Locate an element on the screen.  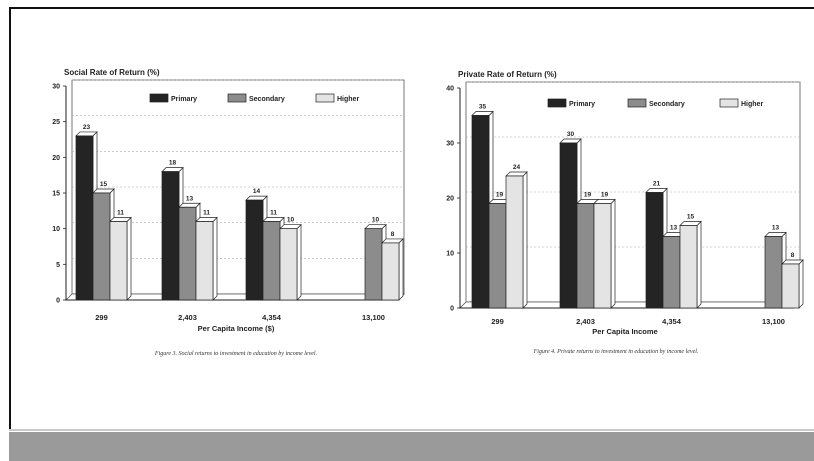
y-tick-label: 25 is located at coordinates (56, 122).